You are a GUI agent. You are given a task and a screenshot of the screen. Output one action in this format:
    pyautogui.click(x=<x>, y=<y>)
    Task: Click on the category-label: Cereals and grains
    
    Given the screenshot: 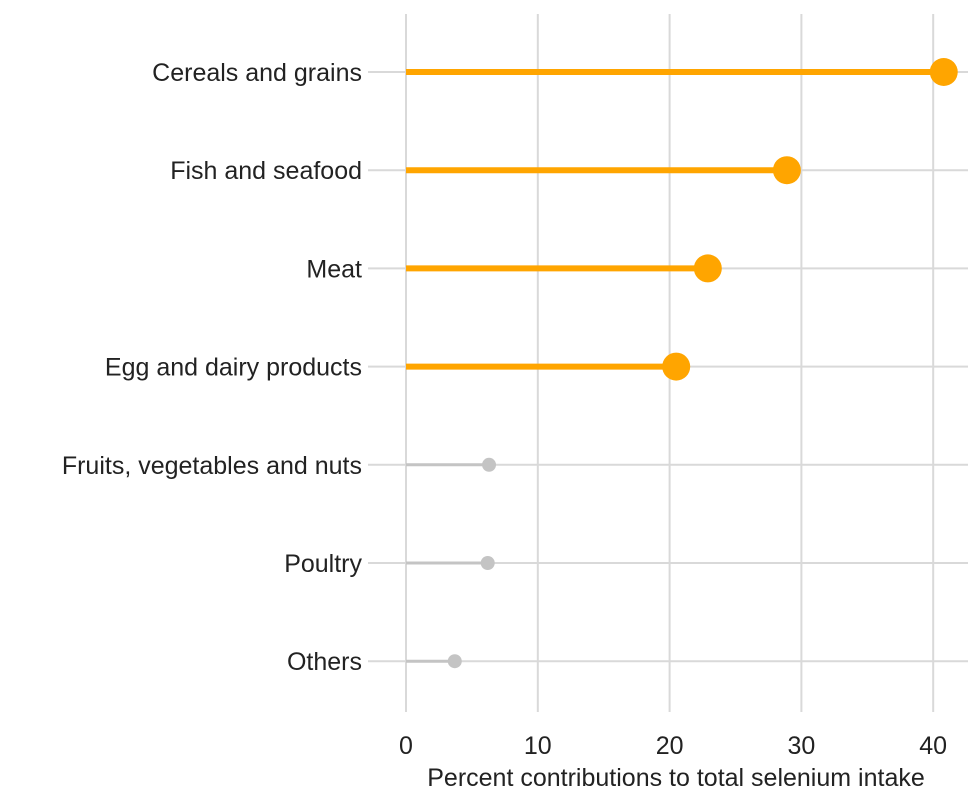 What is the action you would take?
    pyautogui.click(x=257, y=73)
    